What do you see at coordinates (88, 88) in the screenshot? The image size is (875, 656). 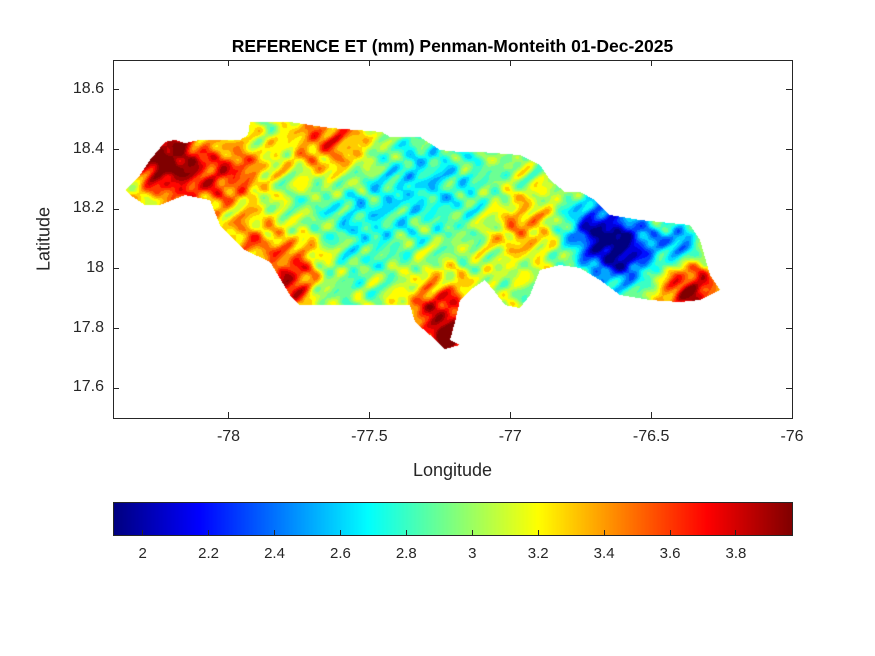 I see `y-tick-label: 18.6` at bounding box center [88, 88].